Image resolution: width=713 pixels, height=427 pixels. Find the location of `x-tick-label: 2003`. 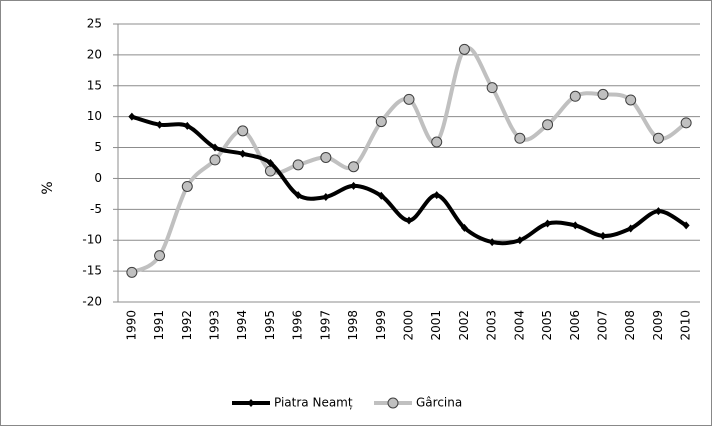

x-tick-label: 2003 is located at coordinates (492, 325).